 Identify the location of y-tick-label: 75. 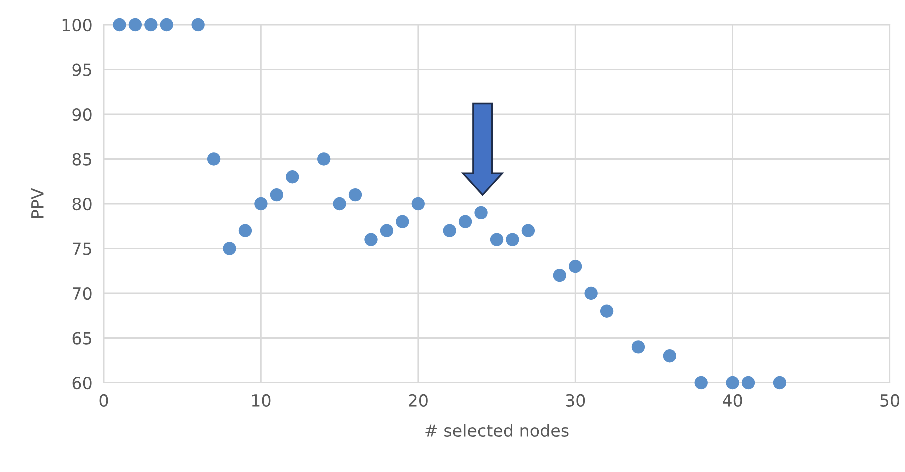
(82, 249).